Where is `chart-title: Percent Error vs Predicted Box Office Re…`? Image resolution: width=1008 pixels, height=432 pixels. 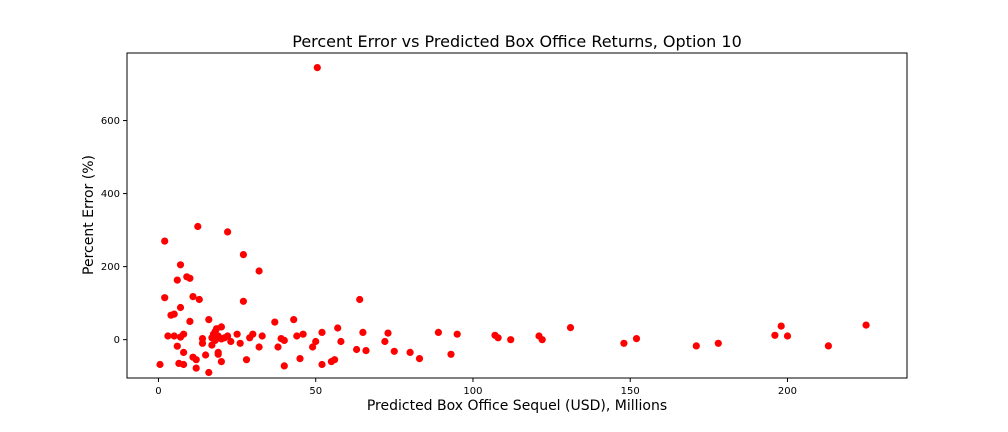 chart-title: Percent Error vs Predicted Box Office Re… is located at coordinates (517, 41).